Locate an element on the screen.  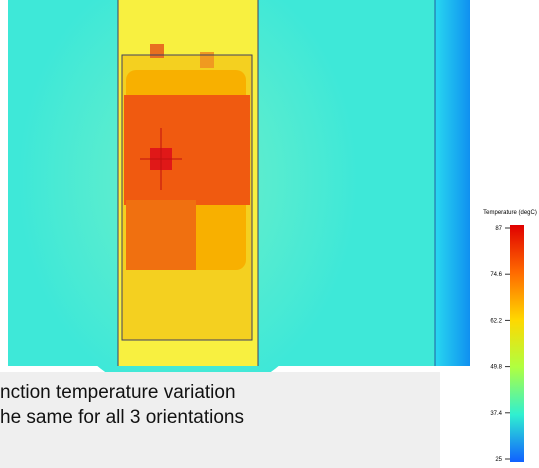
tick-label: 49.8 is located at coordinates (496, 368).